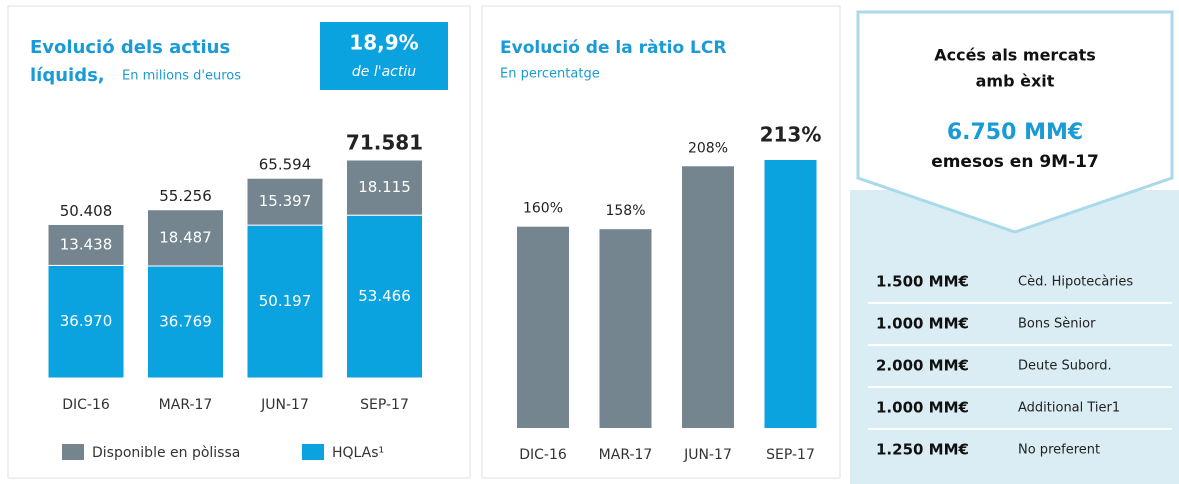 The height and width of the screenshot is (484, 1179). Describe the element at coordinates (1015, 55) in the screenshot. I see `panel-title: Accés als mercats` at that location.